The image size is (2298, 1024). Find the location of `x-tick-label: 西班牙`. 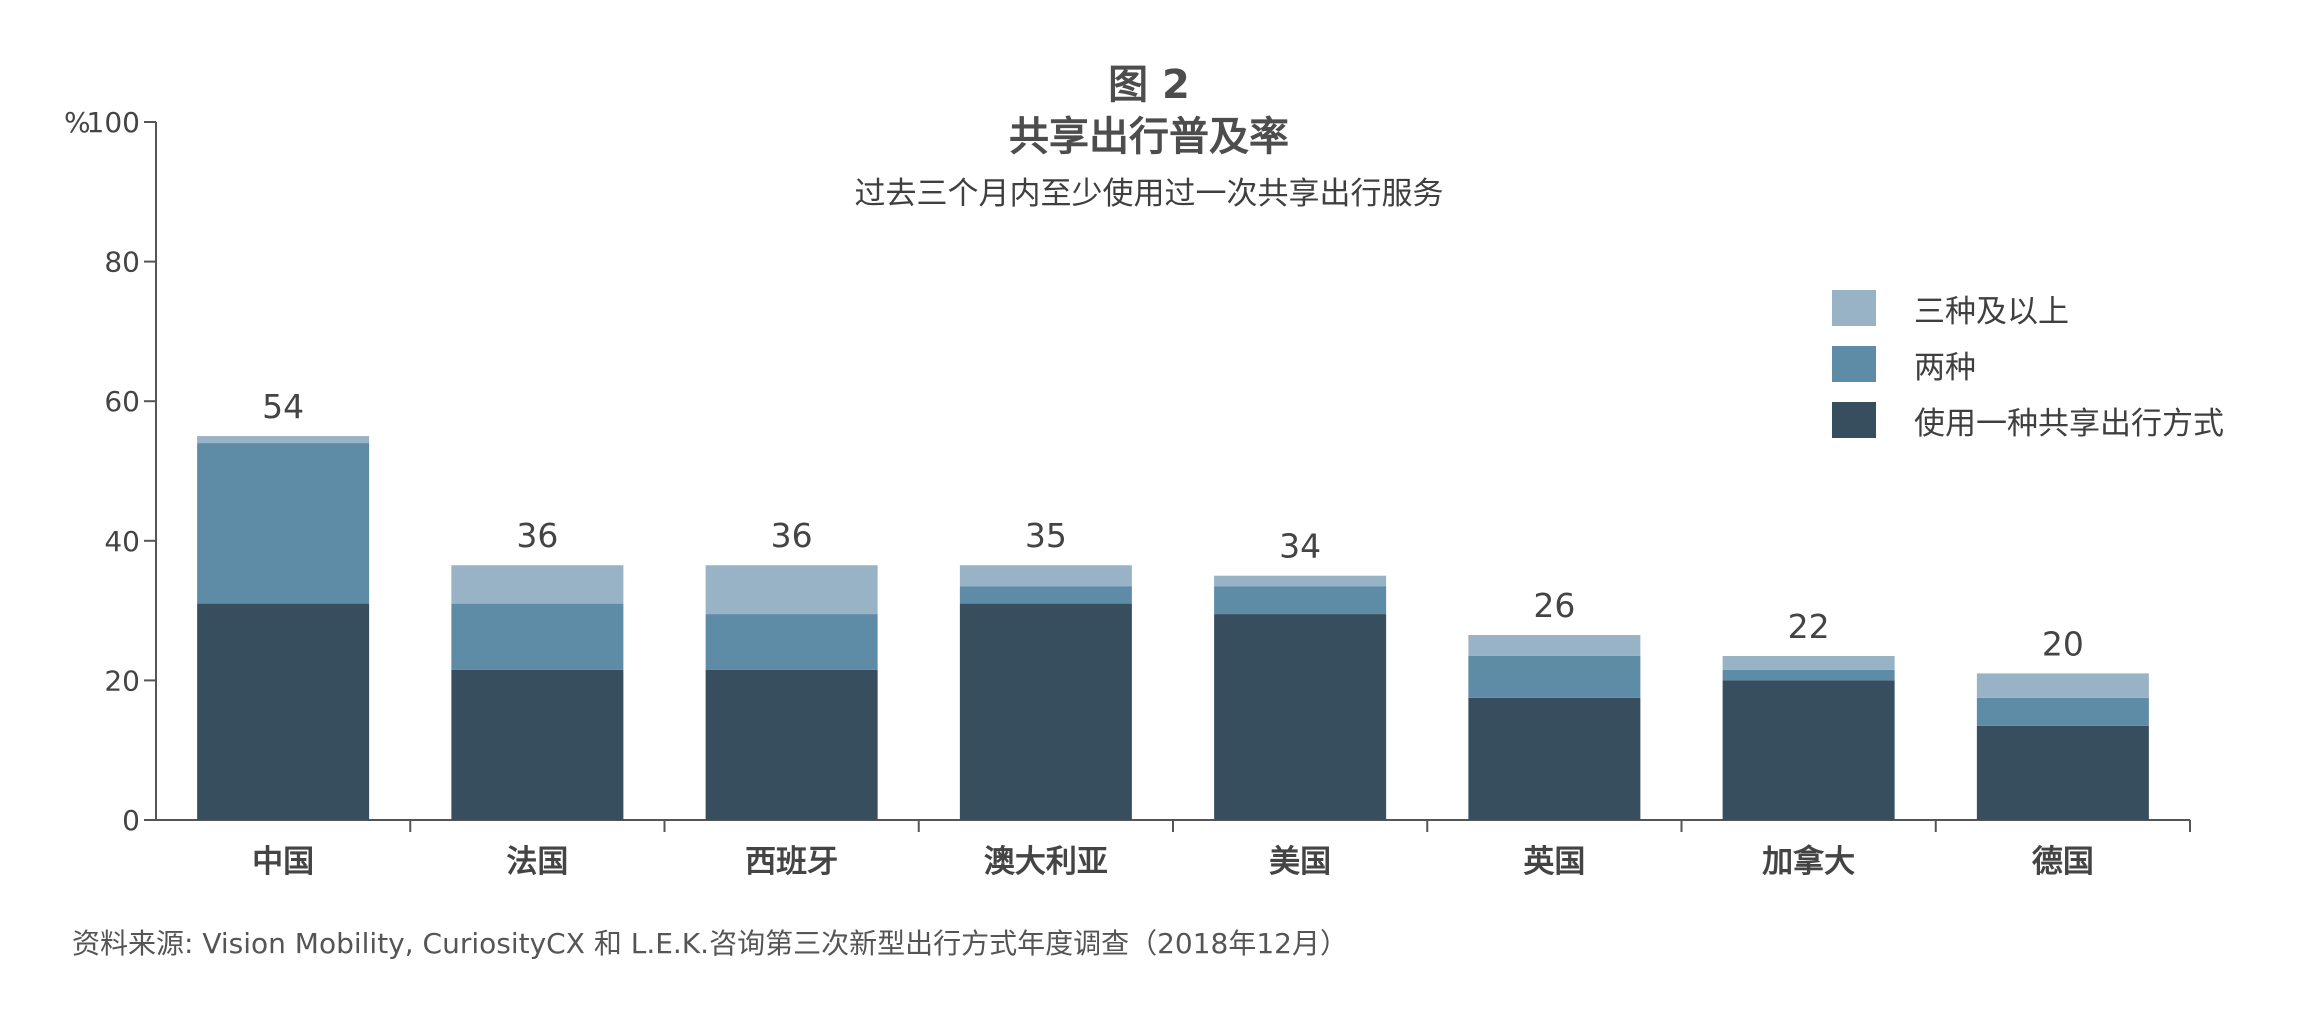

x-tick-label: 西班牙 is located at coordinates (791, 862).